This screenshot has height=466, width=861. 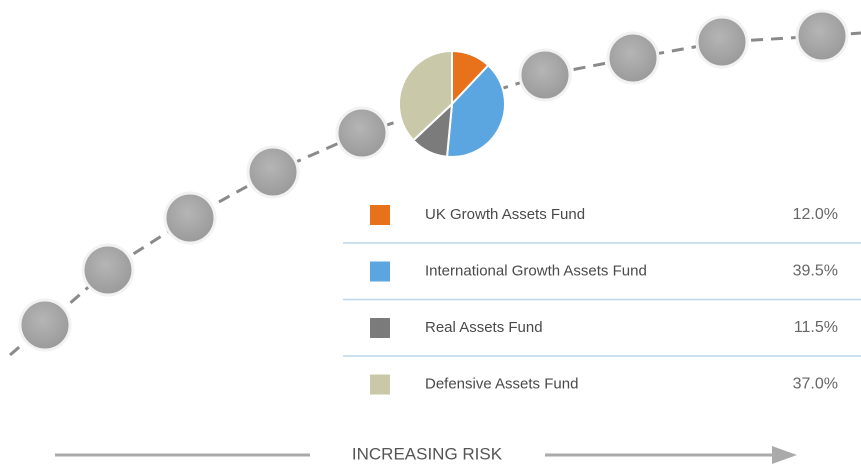 I want to click on legend-label: UK Growth Assets Fund, so click(x=505, y=214).